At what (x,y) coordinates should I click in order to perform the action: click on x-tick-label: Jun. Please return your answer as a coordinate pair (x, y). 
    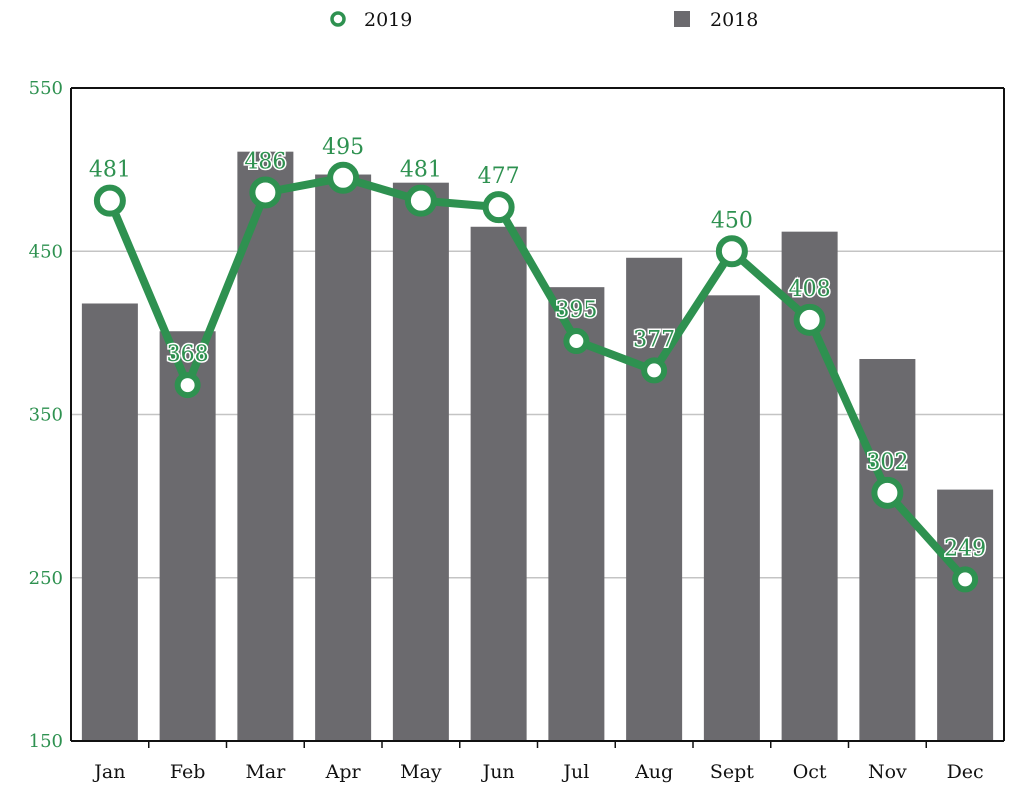
    Looking at the image, I should click on (498, 772).